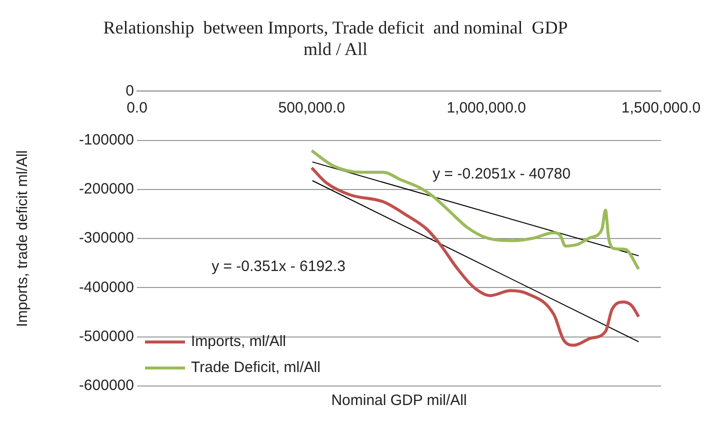 This screenshot has width=715, height=436. Describe the element at coordinates (106, 139) in the screenshot. I see `y-tick-label: -100000` at that location.